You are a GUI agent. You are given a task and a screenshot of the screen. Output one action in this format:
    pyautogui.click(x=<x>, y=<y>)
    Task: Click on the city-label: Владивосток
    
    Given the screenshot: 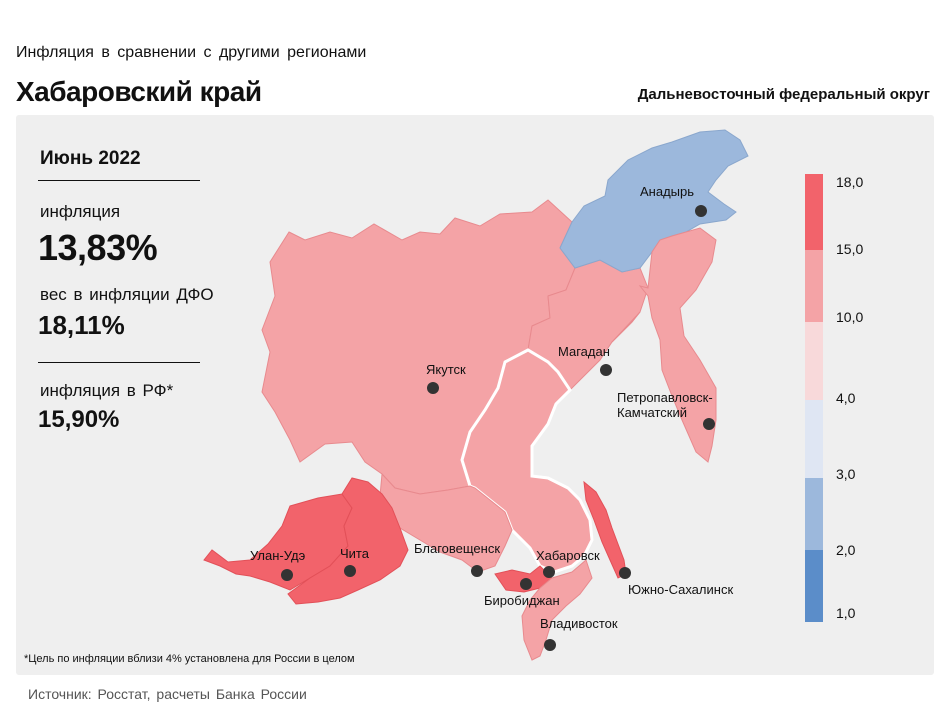 What is the action you would take?
    pyautogui.click(x=579, y=623)
    